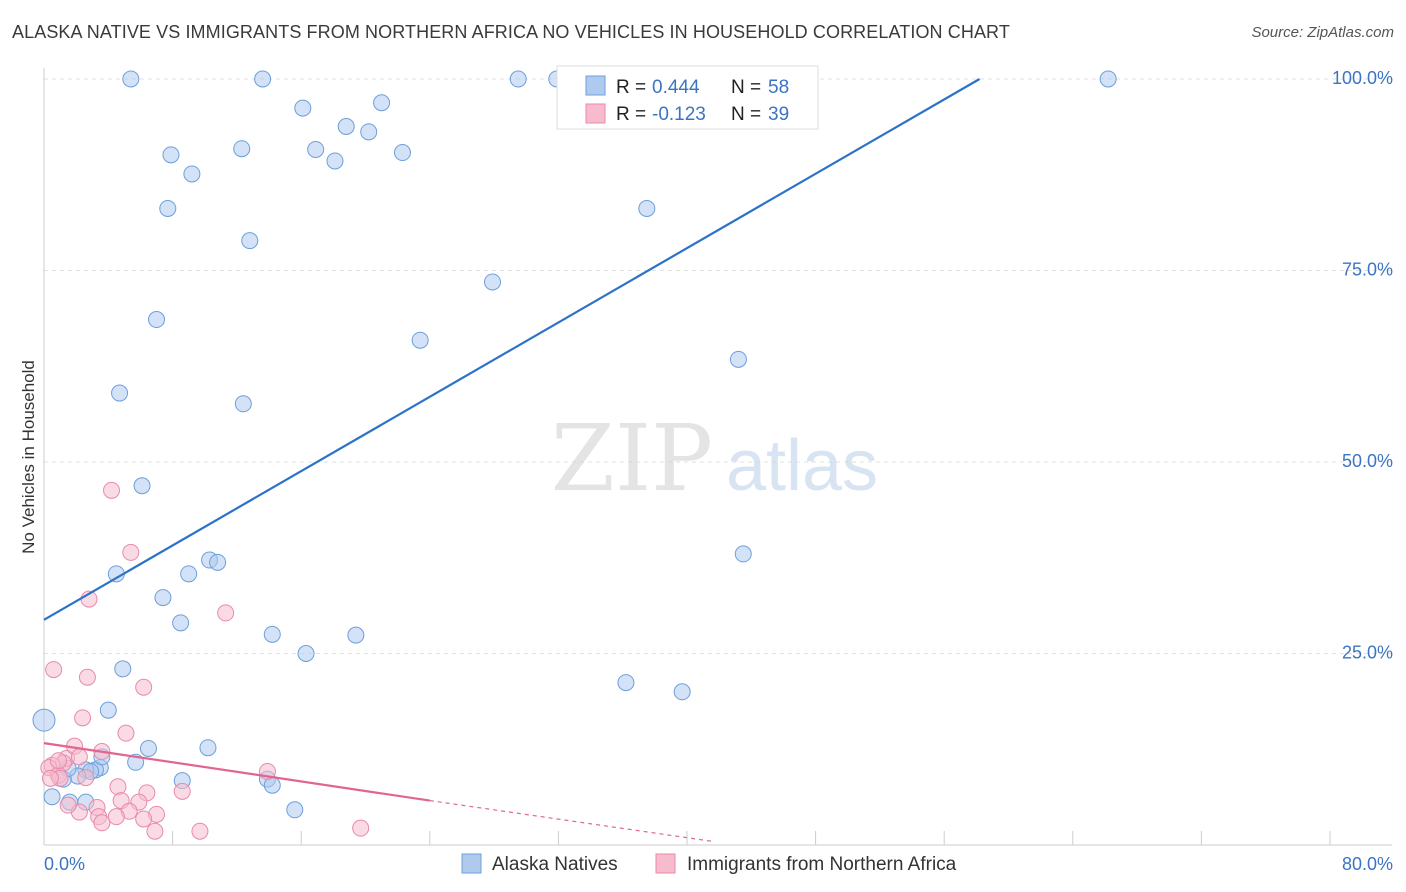  I want to click on y-axis-label: No Vehicles in Household, so click(28, 457).